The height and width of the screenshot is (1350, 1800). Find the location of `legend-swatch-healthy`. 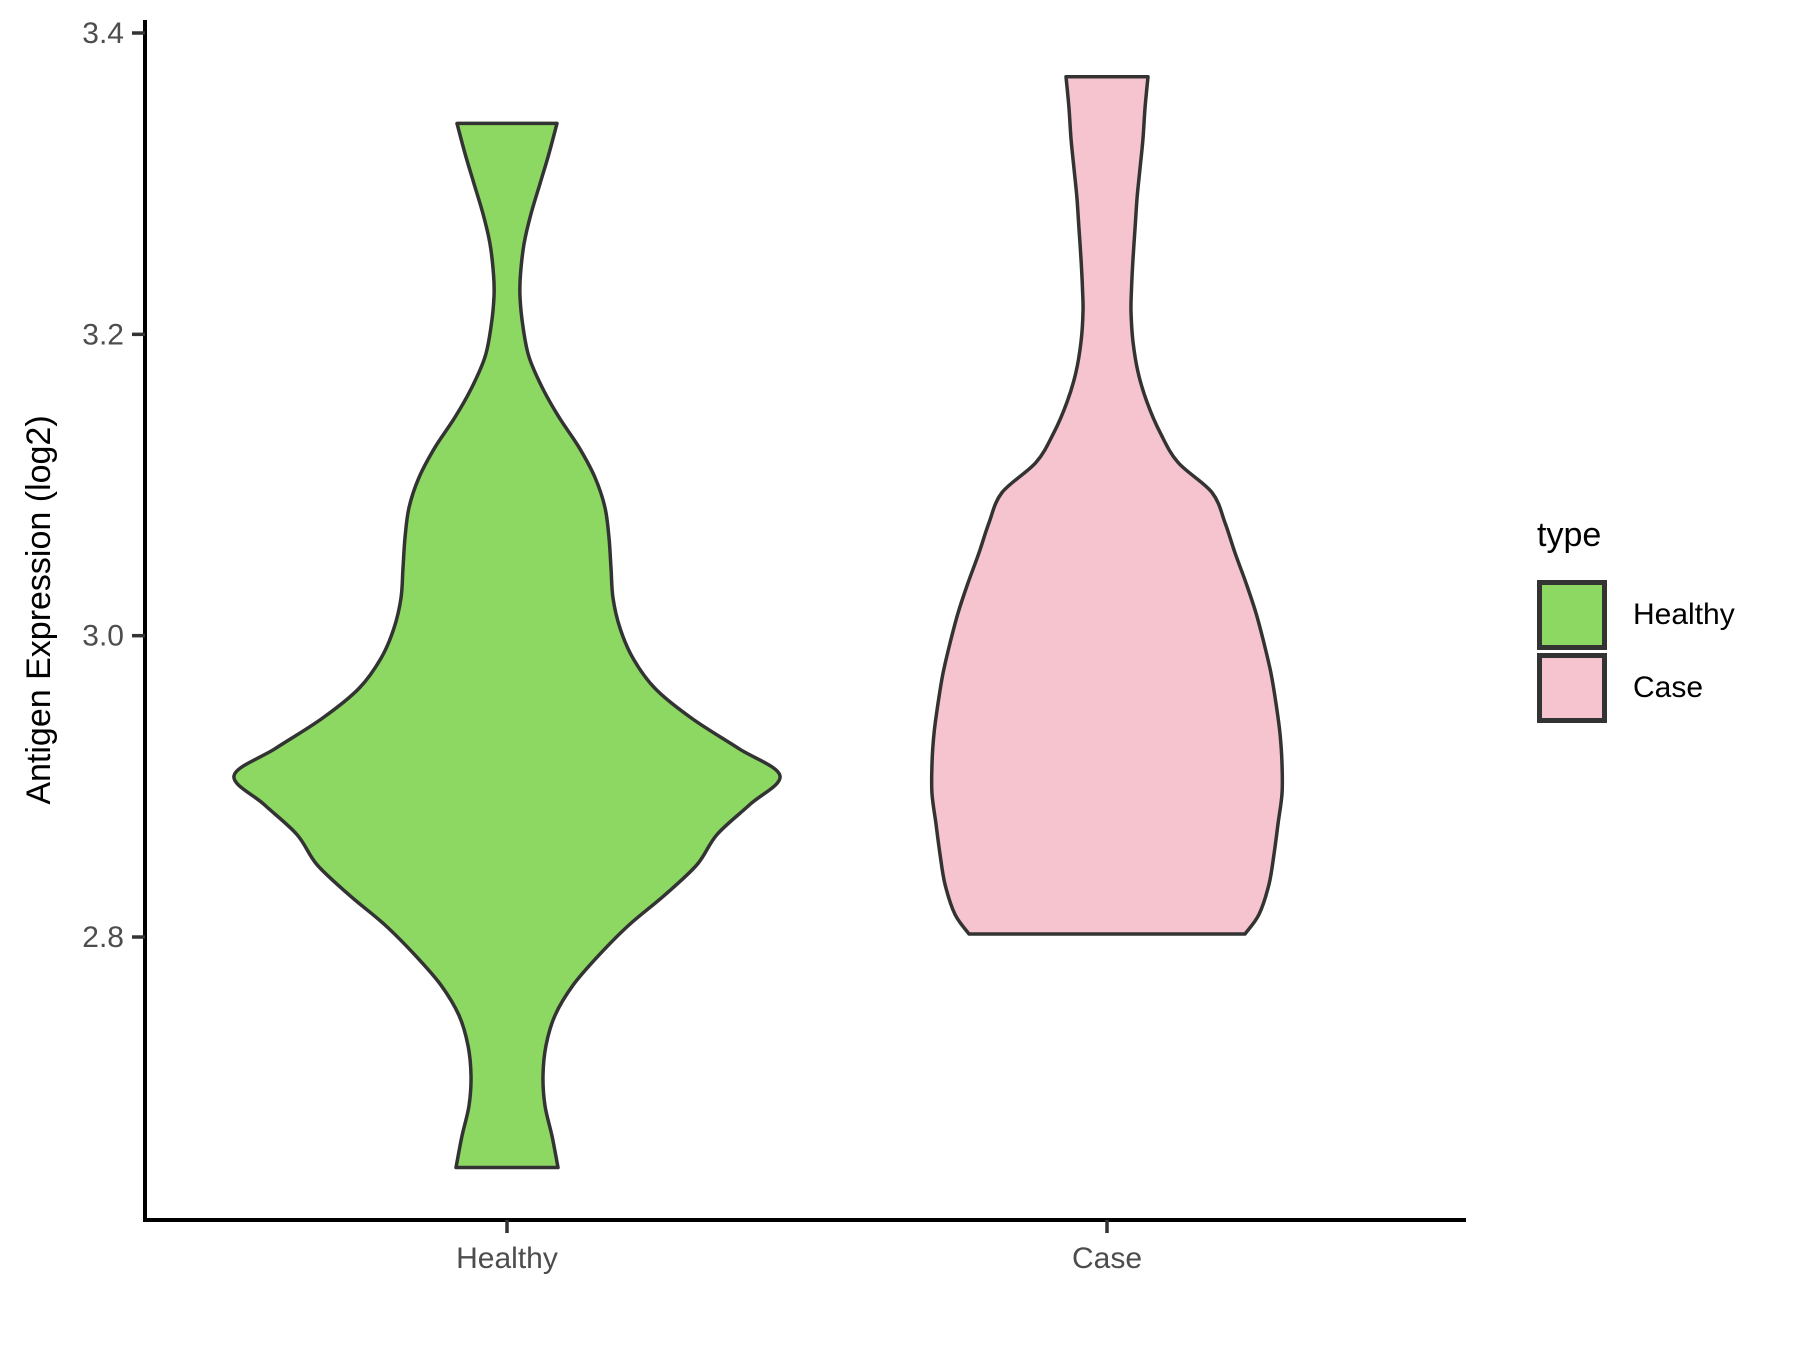

legend-swatch-healthy is located at coordinates (1572, 615).